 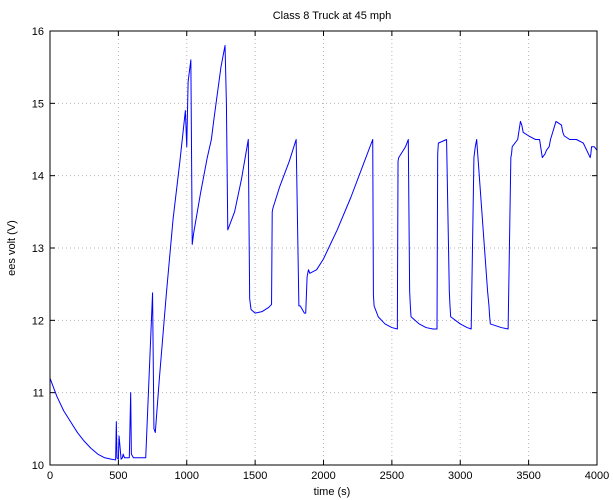 What do you see at coordinates (38, 321) in the screenshot?
I see `y-tick-label: 12` at bounding box center [38, 321].